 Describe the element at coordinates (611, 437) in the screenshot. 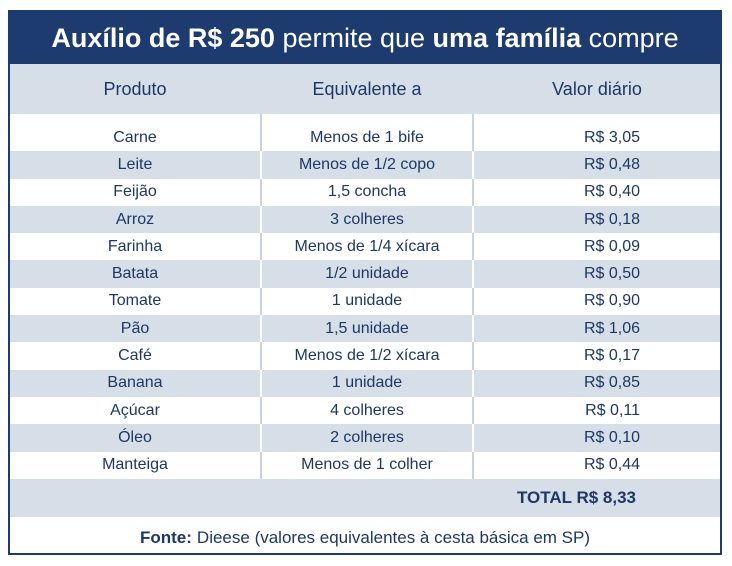

I see `cell-valor: R$ 0,10` at that location.